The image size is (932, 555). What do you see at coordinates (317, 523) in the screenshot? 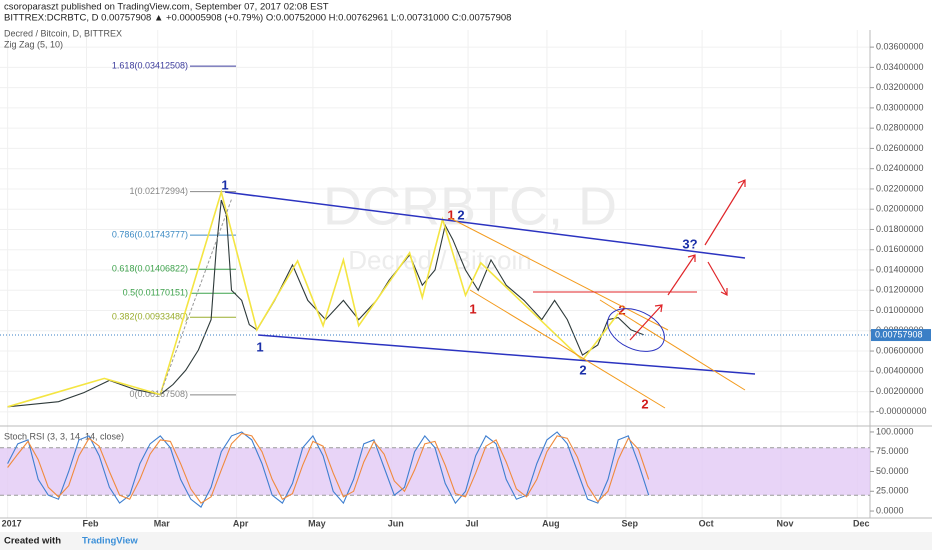
I see `x-tick-label: May` at bounding box center [317, 523].